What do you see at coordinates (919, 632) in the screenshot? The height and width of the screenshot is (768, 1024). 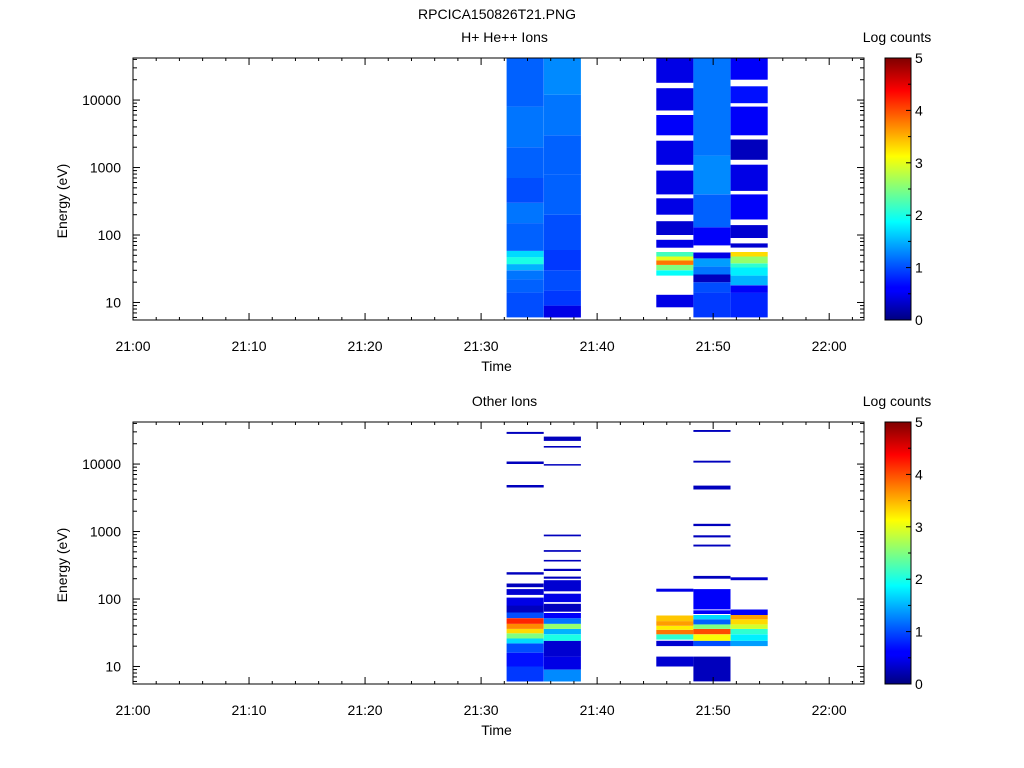 I see `colorbar-tick-label: 1` at bounding box center [919, 632].